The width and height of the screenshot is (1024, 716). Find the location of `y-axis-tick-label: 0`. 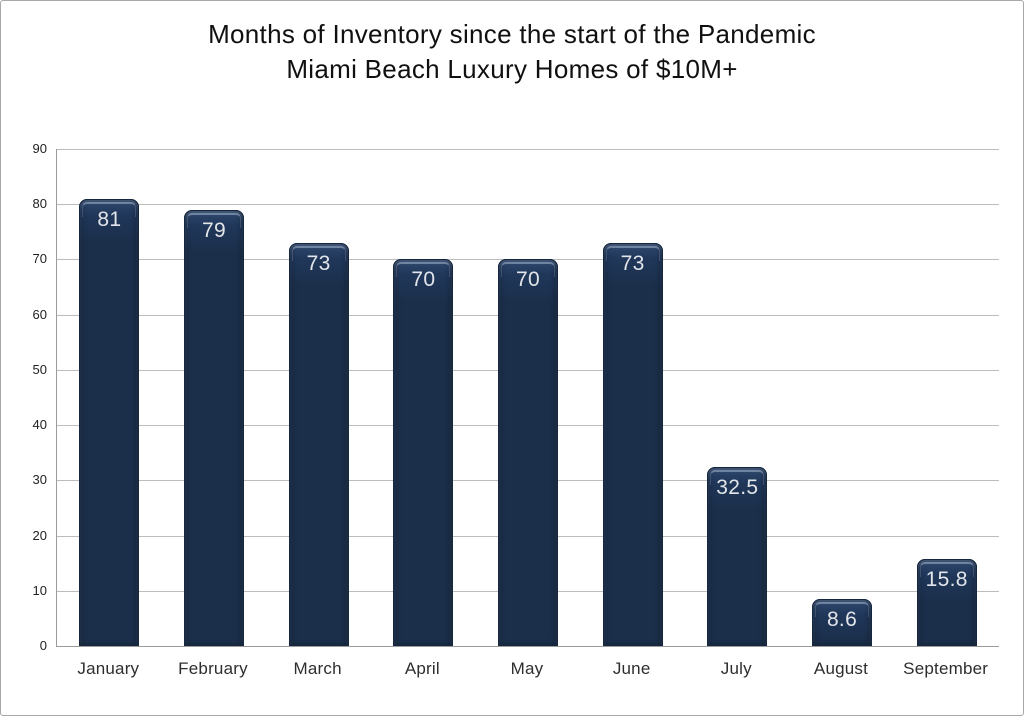

y-axis-tick-label: 0 is located at coordinates (43, 645).